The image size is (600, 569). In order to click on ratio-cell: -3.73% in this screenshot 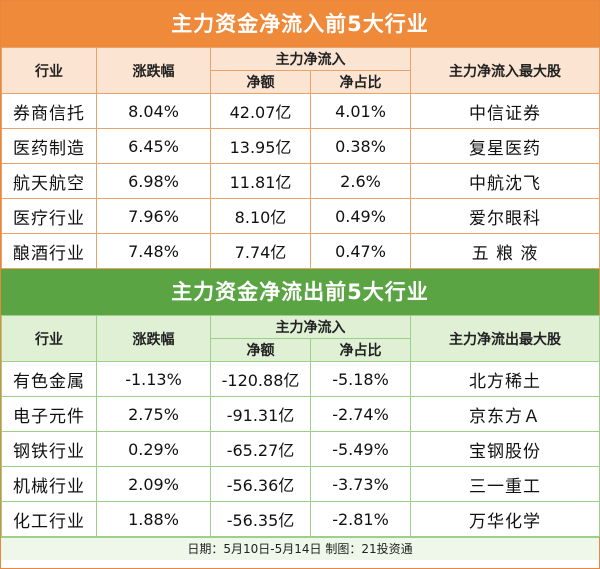, I will do `click(360, 484)`.